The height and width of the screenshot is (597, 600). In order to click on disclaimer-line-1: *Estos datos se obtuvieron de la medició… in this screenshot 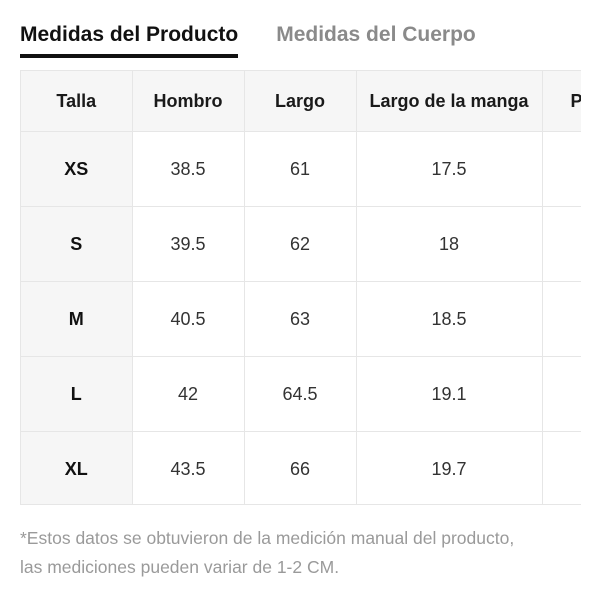, I will do `click(267, 538)`.